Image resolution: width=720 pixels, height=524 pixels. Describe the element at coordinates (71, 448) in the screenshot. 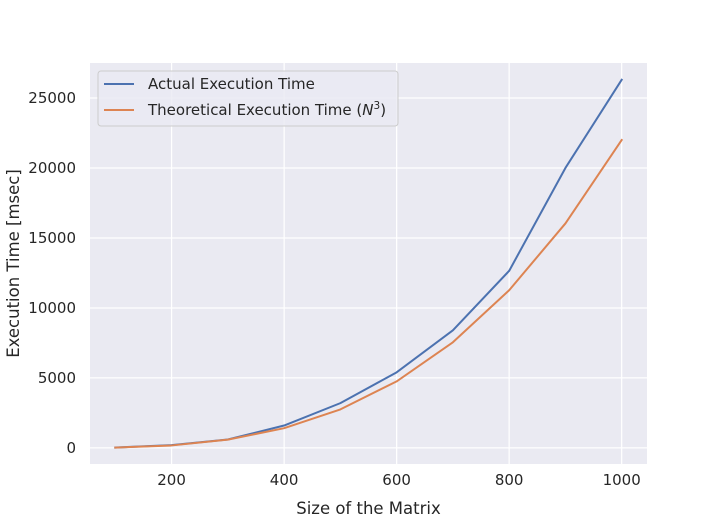

I see `y-tick-label: 0` at that location.